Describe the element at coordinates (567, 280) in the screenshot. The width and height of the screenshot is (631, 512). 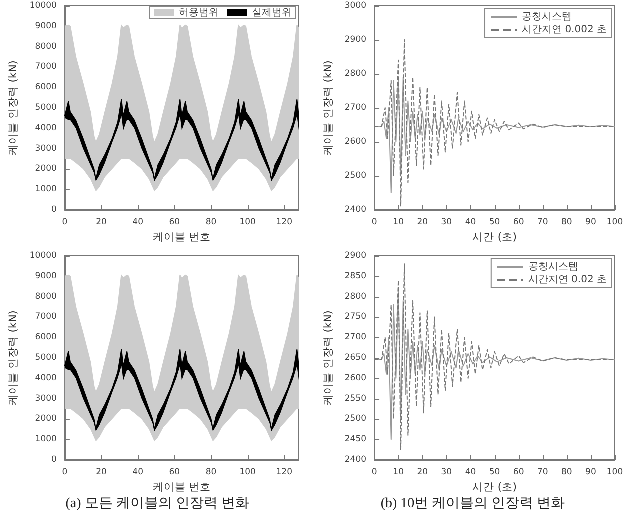
I see `legend-label: 시간지연 0.02 초` at that location.